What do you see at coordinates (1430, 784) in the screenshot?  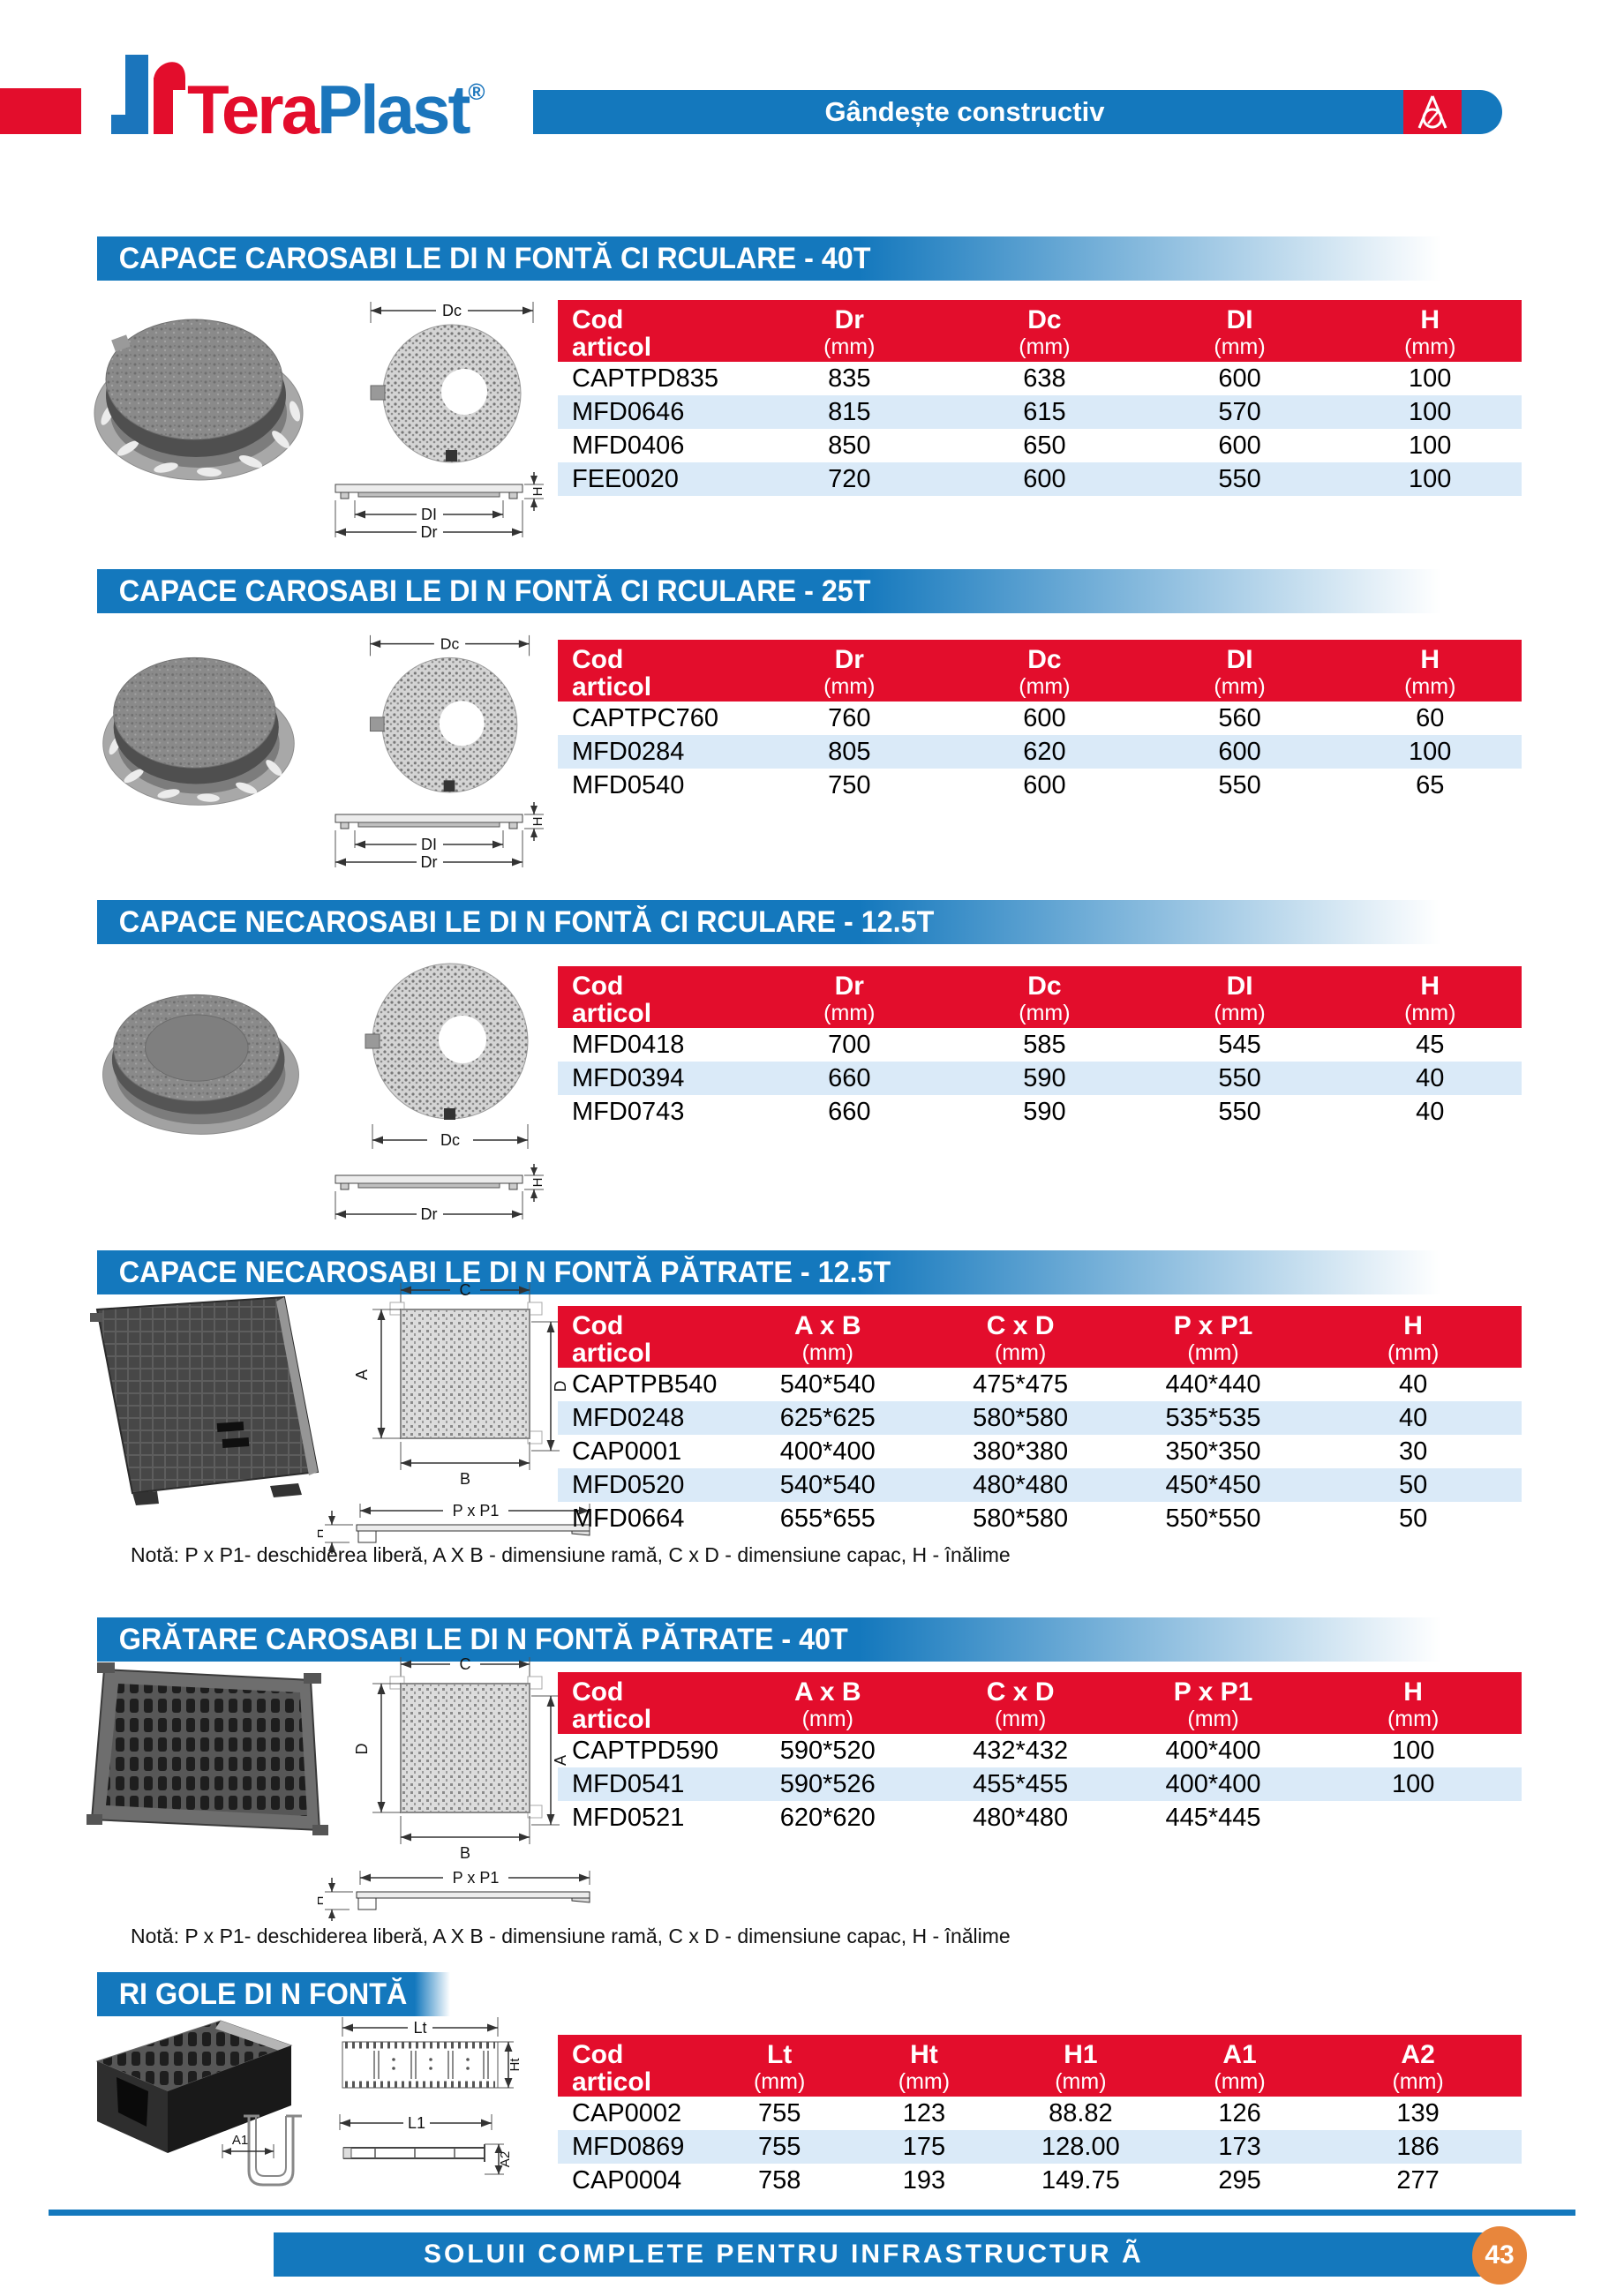 I see `value-cell: 65` at bounding box center [1430, 784].